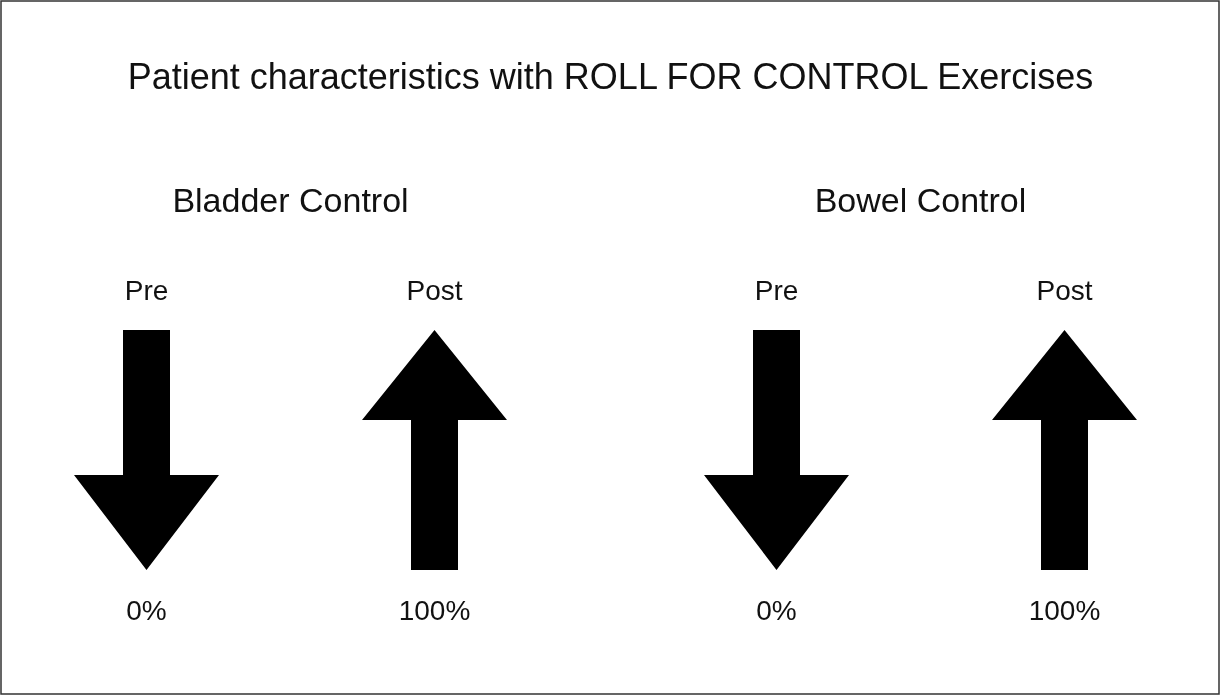  Describe the element at coordinates (610, 76) in the screenshot. I see `text: Patient characteristics with ROLL FOR CONTROL Exercises` at that location.